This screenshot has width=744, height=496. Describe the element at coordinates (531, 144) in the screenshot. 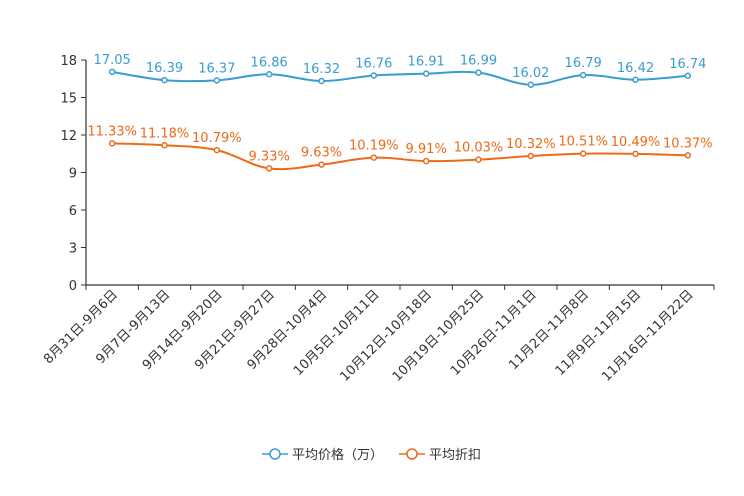

I see `discount-data-label: 10.32%` at that location.